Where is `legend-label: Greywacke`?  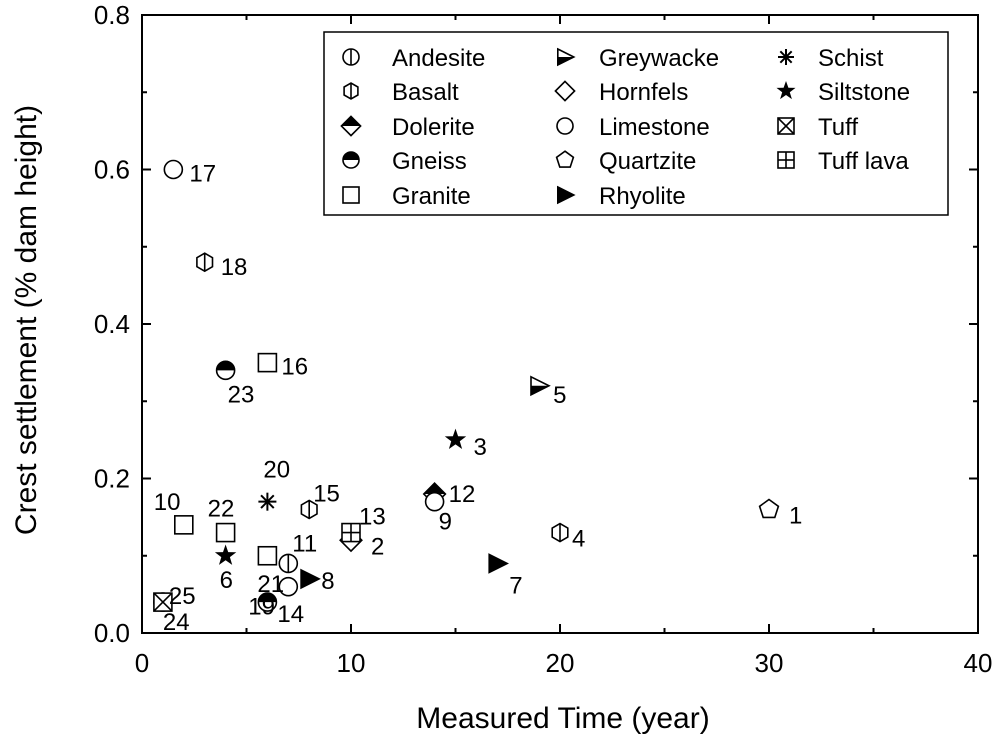
legend-label: Greywacke is located at coordinates (659, 58).